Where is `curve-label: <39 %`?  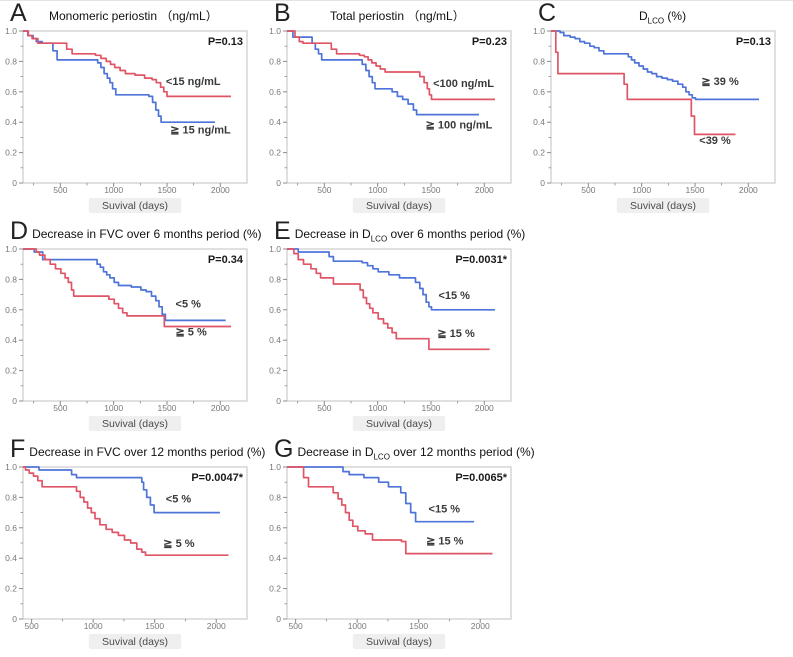
curve-label: <39 % is located at coordinates (715, 141).